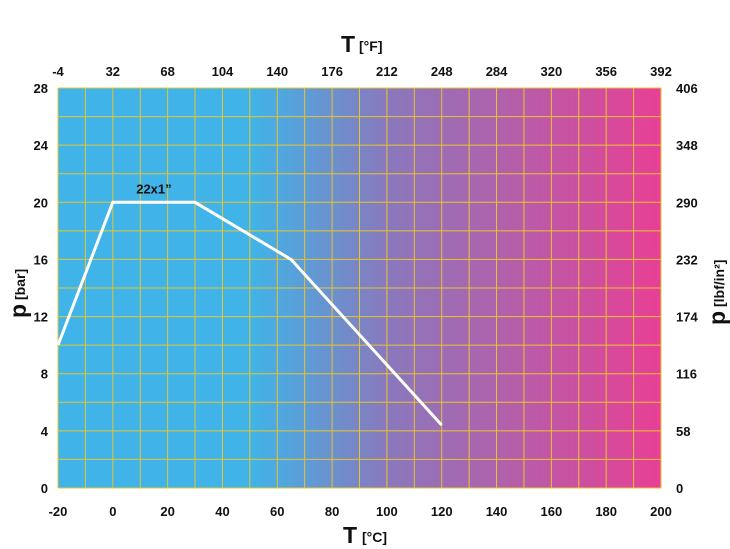 Image resolution: width=730 pixels, height=549 pixels. I want to click on x-bottom-tick-label: 140, so click(497, 511).